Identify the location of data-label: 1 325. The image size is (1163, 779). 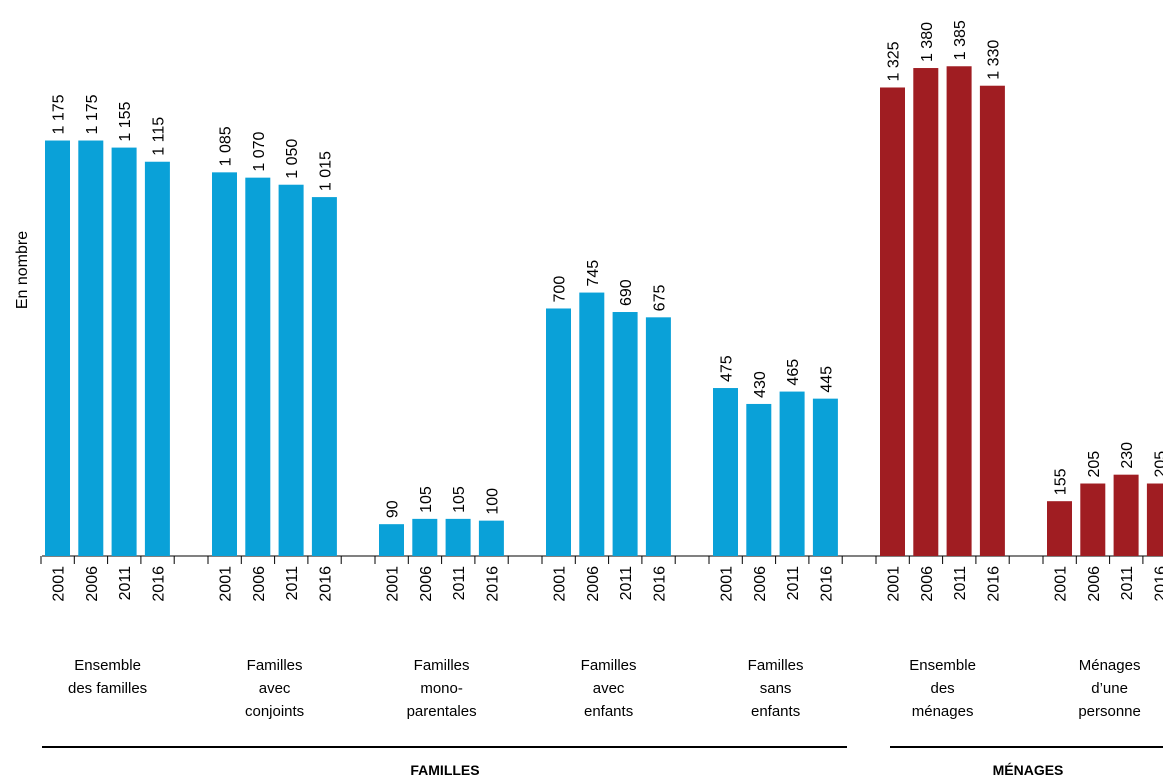
(894, 61).